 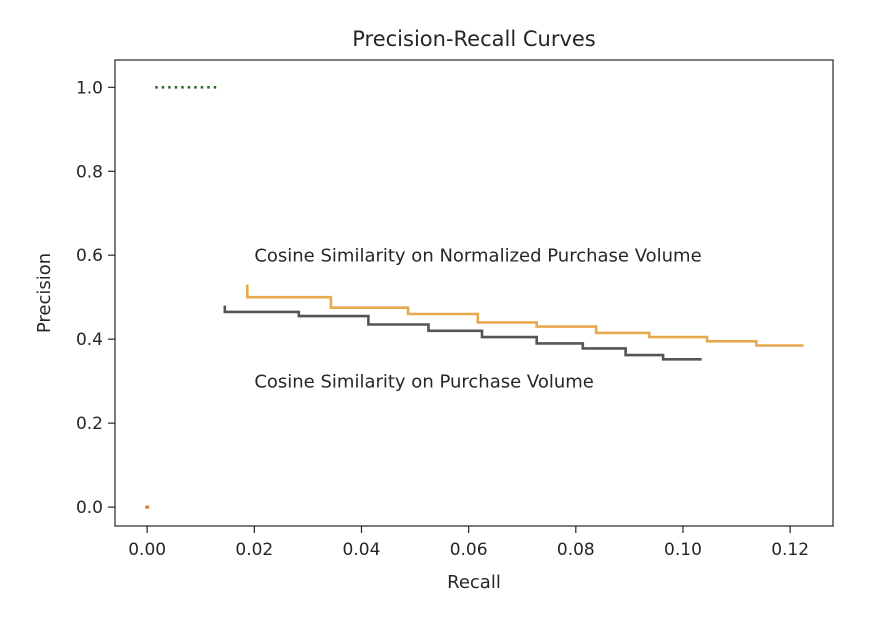 I want to click on y-axis-label: Precision, so click(x=44, y=293).